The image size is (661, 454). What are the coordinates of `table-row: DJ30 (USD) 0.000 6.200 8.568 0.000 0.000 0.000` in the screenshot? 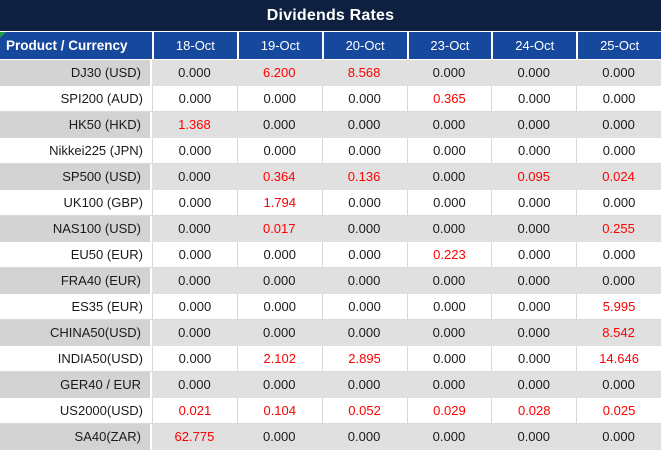 It's located at (330, 73).